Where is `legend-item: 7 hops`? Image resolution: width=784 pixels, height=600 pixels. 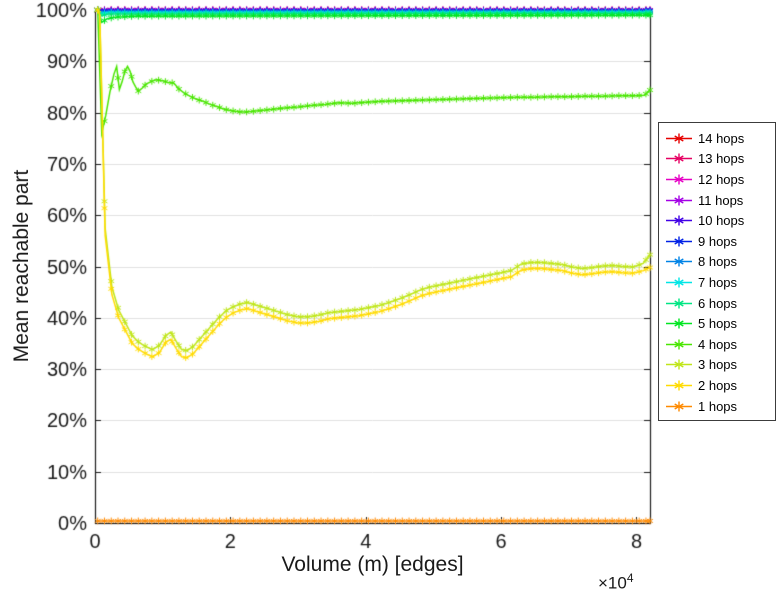
legend-item: 7 hops is located at coordinates (717, 282).